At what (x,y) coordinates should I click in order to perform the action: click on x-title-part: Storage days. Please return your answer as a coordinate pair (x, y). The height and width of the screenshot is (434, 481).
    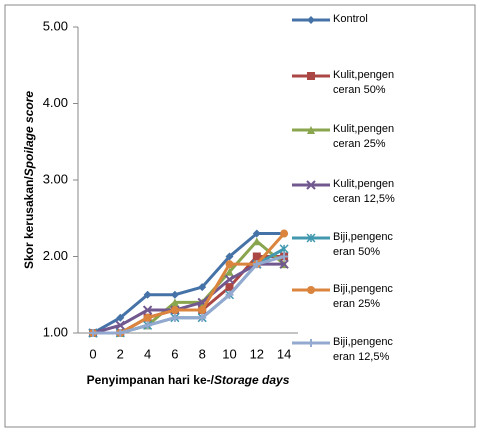
    Looking at the image, I should click on (252, 380).